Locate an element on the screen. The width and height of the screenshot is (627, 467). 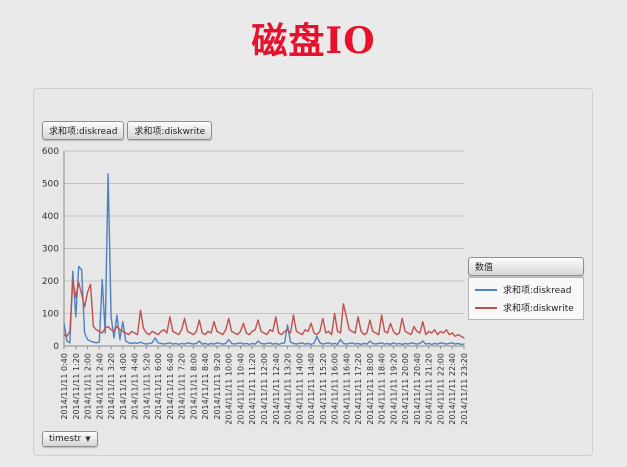
svg-text: 2014/11/11 0:40 is located at coordinates (64, 386).